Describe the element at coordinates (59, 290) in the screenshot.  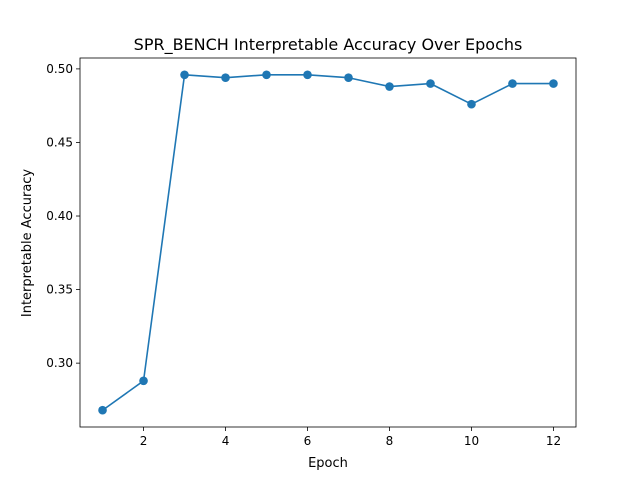
I see `y-tick-label: 0.35` at that location.